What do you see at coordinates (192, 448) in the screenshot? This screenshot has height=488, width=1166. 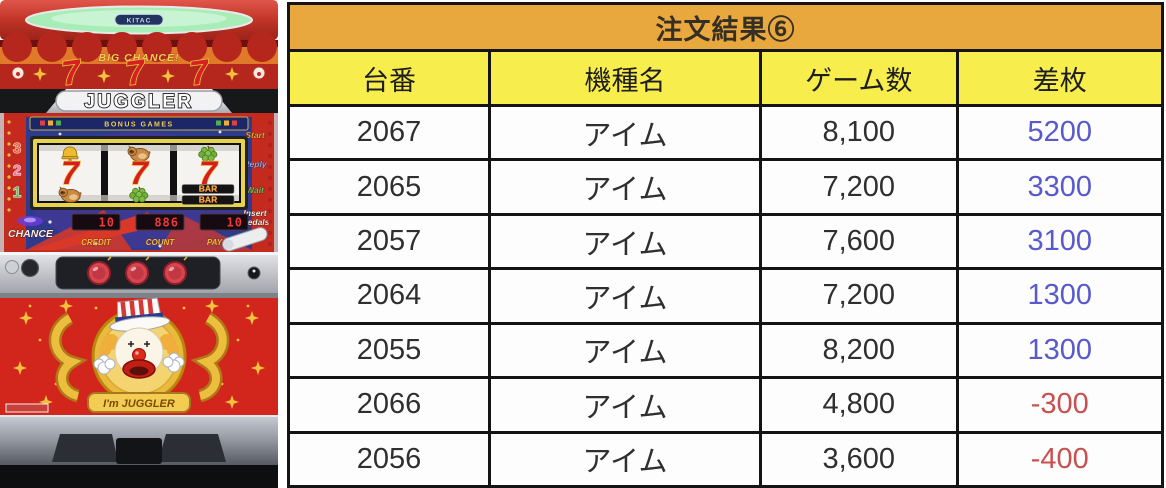 I see `speaker-grille-right` at bounding box center [192, 448].